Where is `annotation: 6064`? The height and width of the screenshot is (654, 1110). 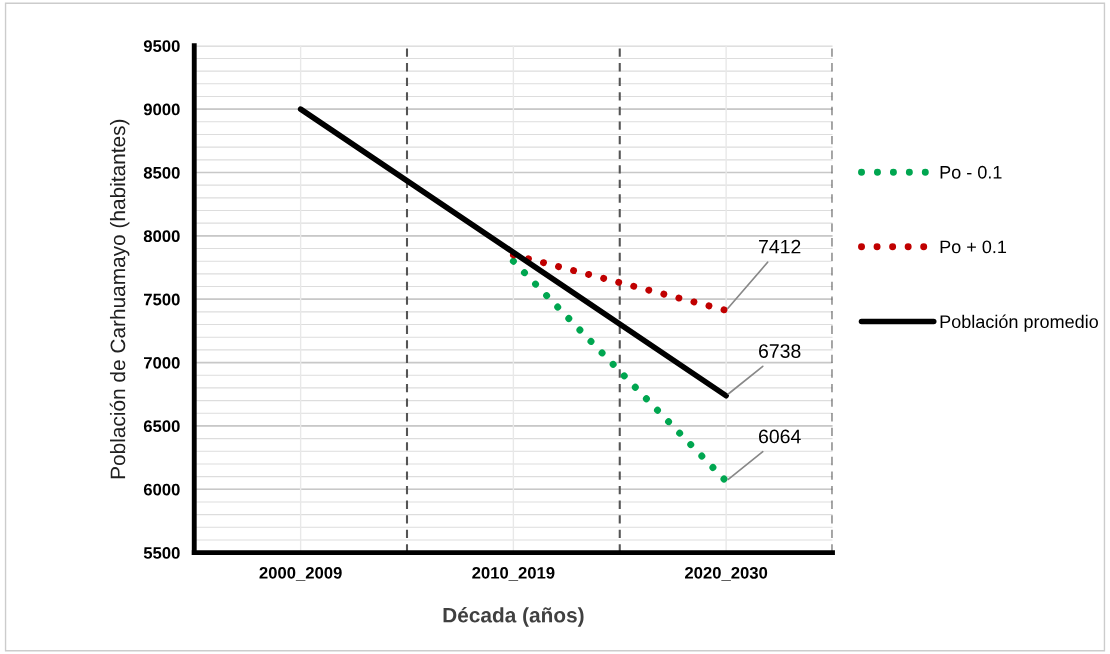
annotation: 6064 is located at coordinates (780, 436).